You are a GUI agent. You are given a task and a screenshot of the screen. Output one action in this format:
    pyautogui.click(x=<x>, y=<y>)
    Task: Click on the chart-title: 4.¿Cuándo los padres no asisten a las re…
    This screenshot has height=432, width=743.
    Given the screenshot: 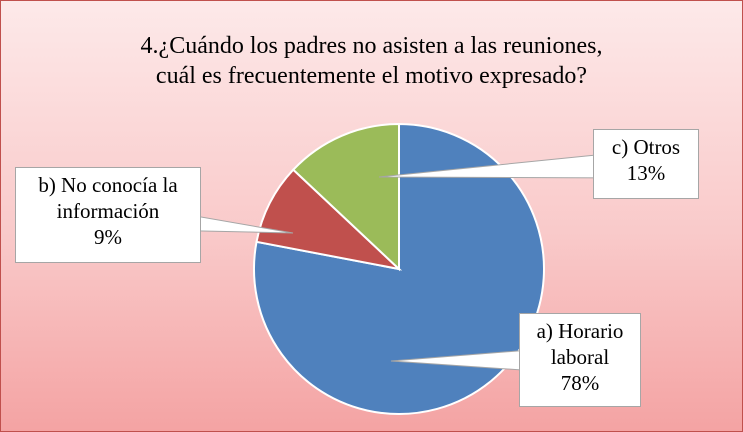 What is the action you would take?
    pyautogui.click(x=371, y=61)
    